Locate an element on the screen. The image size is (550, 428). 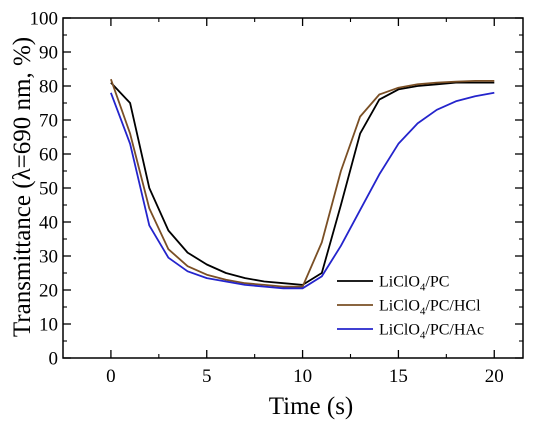
y-tick-label: 90 is located at coordinates (48, 53).